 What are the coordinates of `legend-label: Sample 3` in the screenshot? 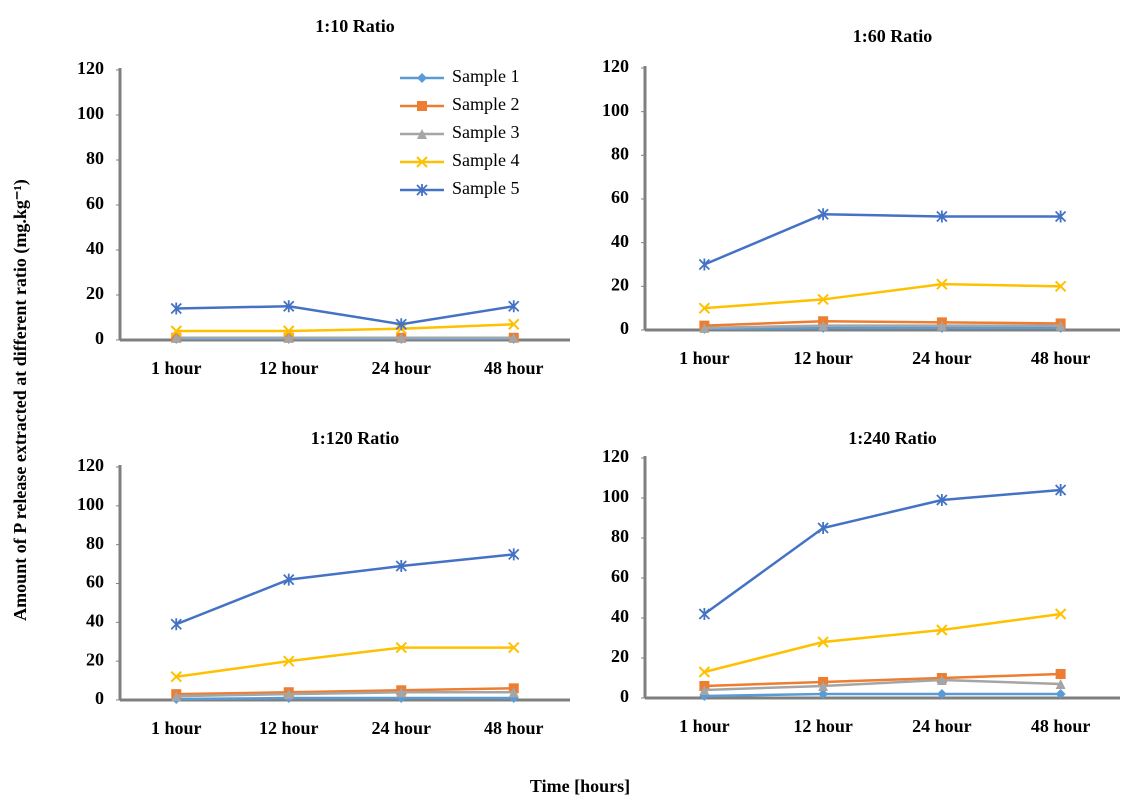 It's located at (486, 132).